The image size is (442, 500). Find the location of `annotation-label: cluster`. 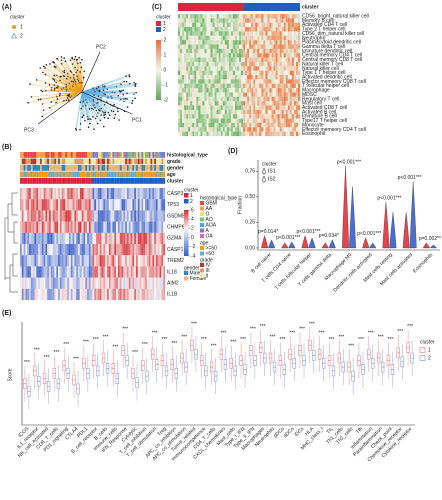

annotation-label: cluster is located at coordinates (310, 7).